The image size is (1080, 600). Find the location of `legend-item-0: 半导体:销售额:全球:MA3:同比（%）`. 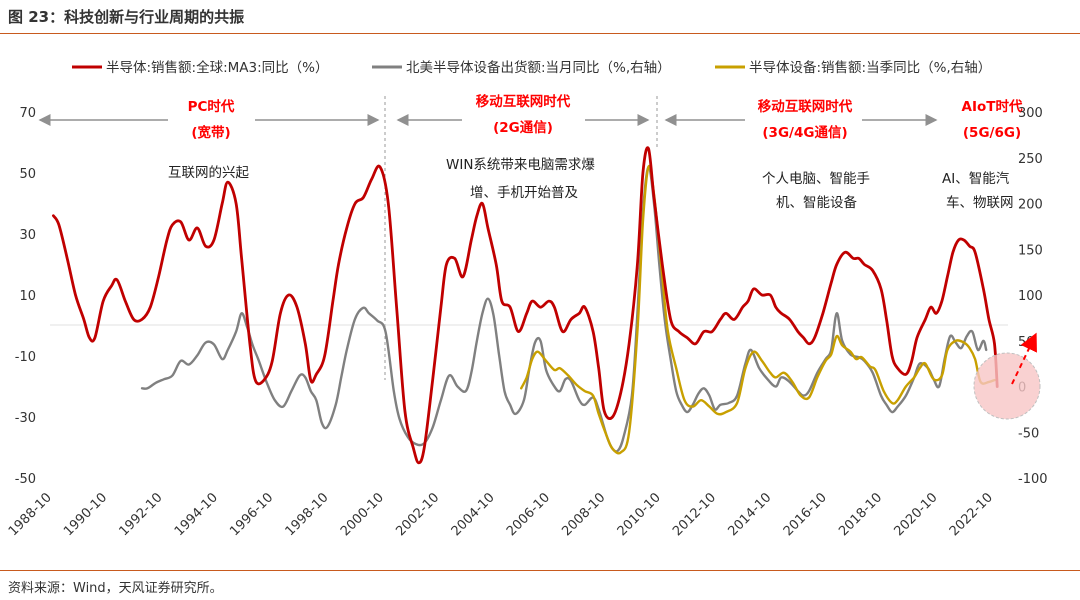

legend-item-0: 半导体:销售额:全球:MA3:同比（%） is located at coordinates (200, 67).